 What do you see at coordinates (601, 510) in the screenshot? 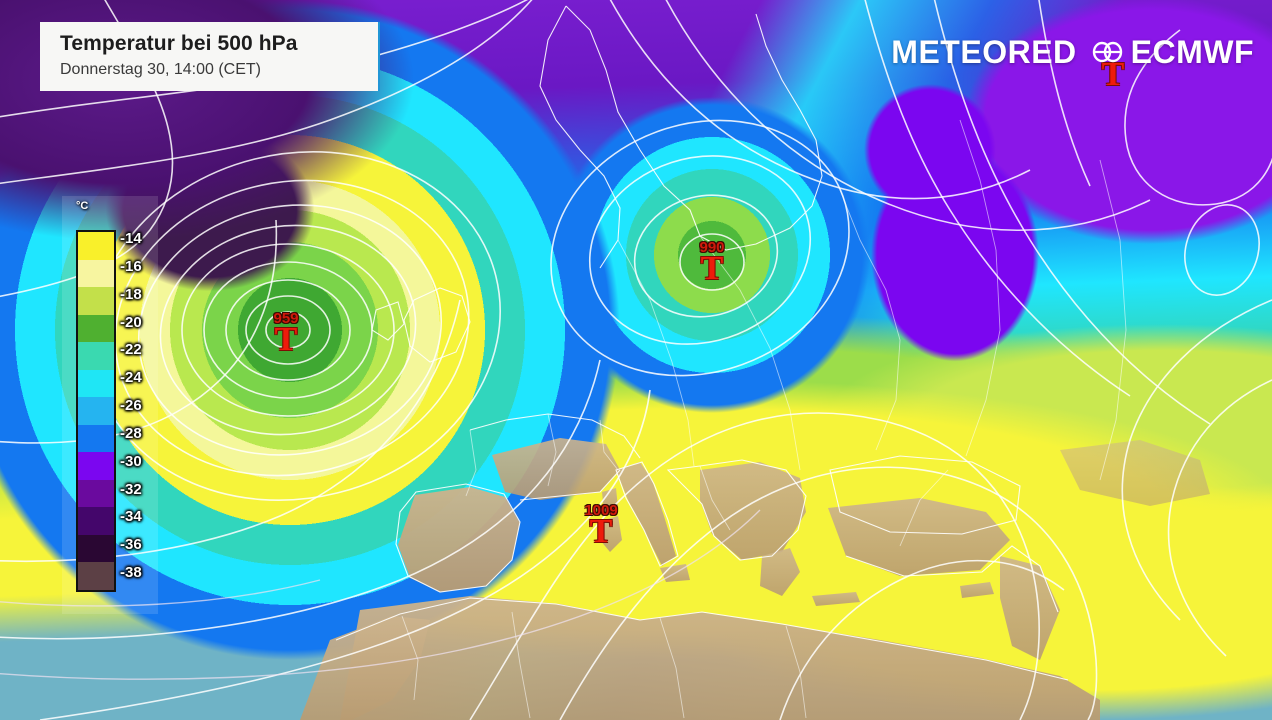
I see `pressure-value-label: 1009` at bounding box center [601, 510].